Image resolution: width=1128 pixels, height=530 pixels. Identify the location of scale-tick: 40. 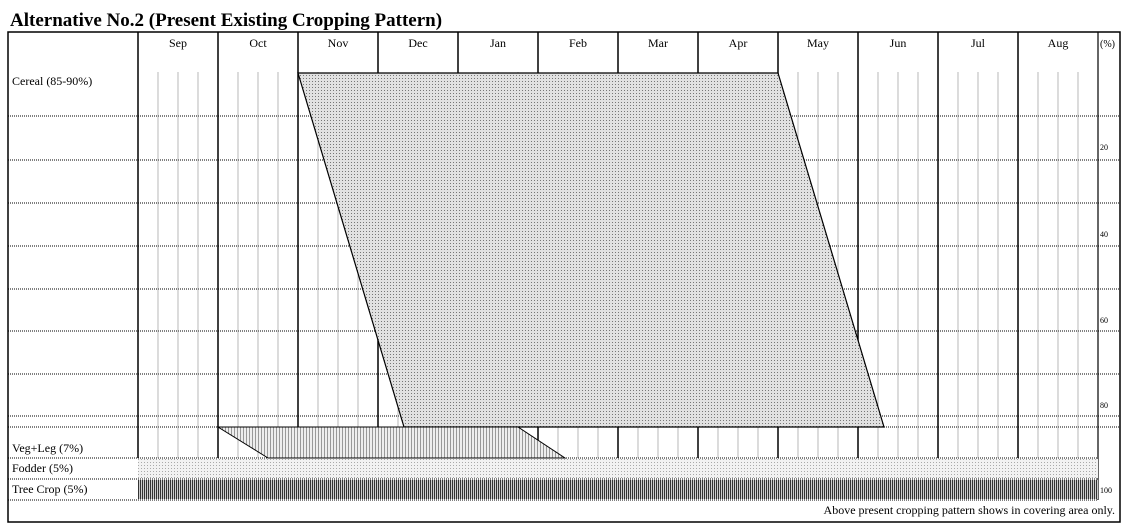
(1104, 234).